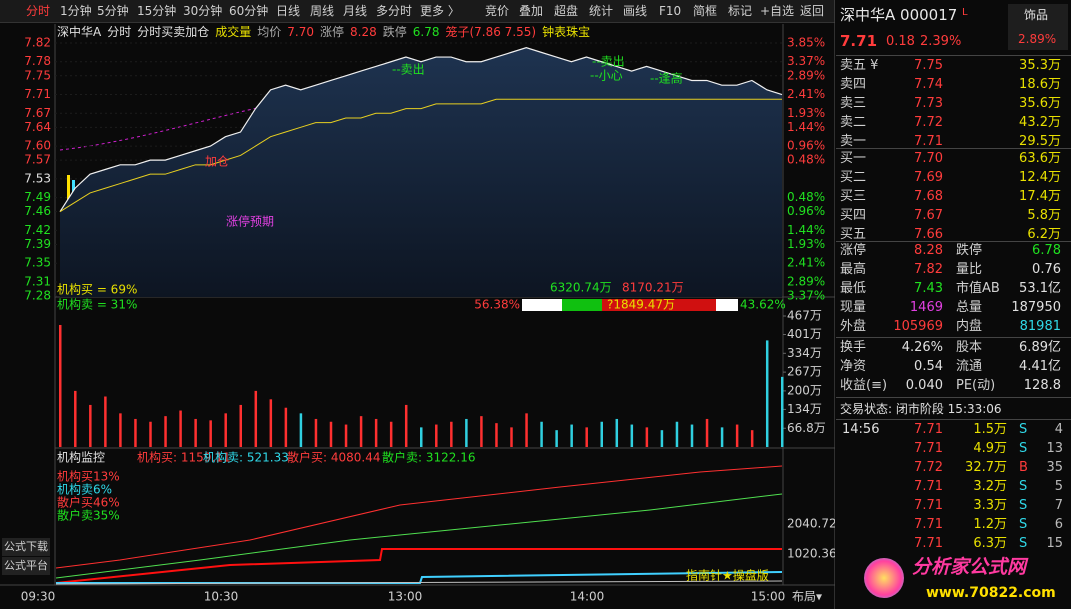 This screenshot has width=1071, height=609. Describe the element at coordinates (899, 15) in the screenshot. I see `stock-name: 深中华A 000017` at that location.